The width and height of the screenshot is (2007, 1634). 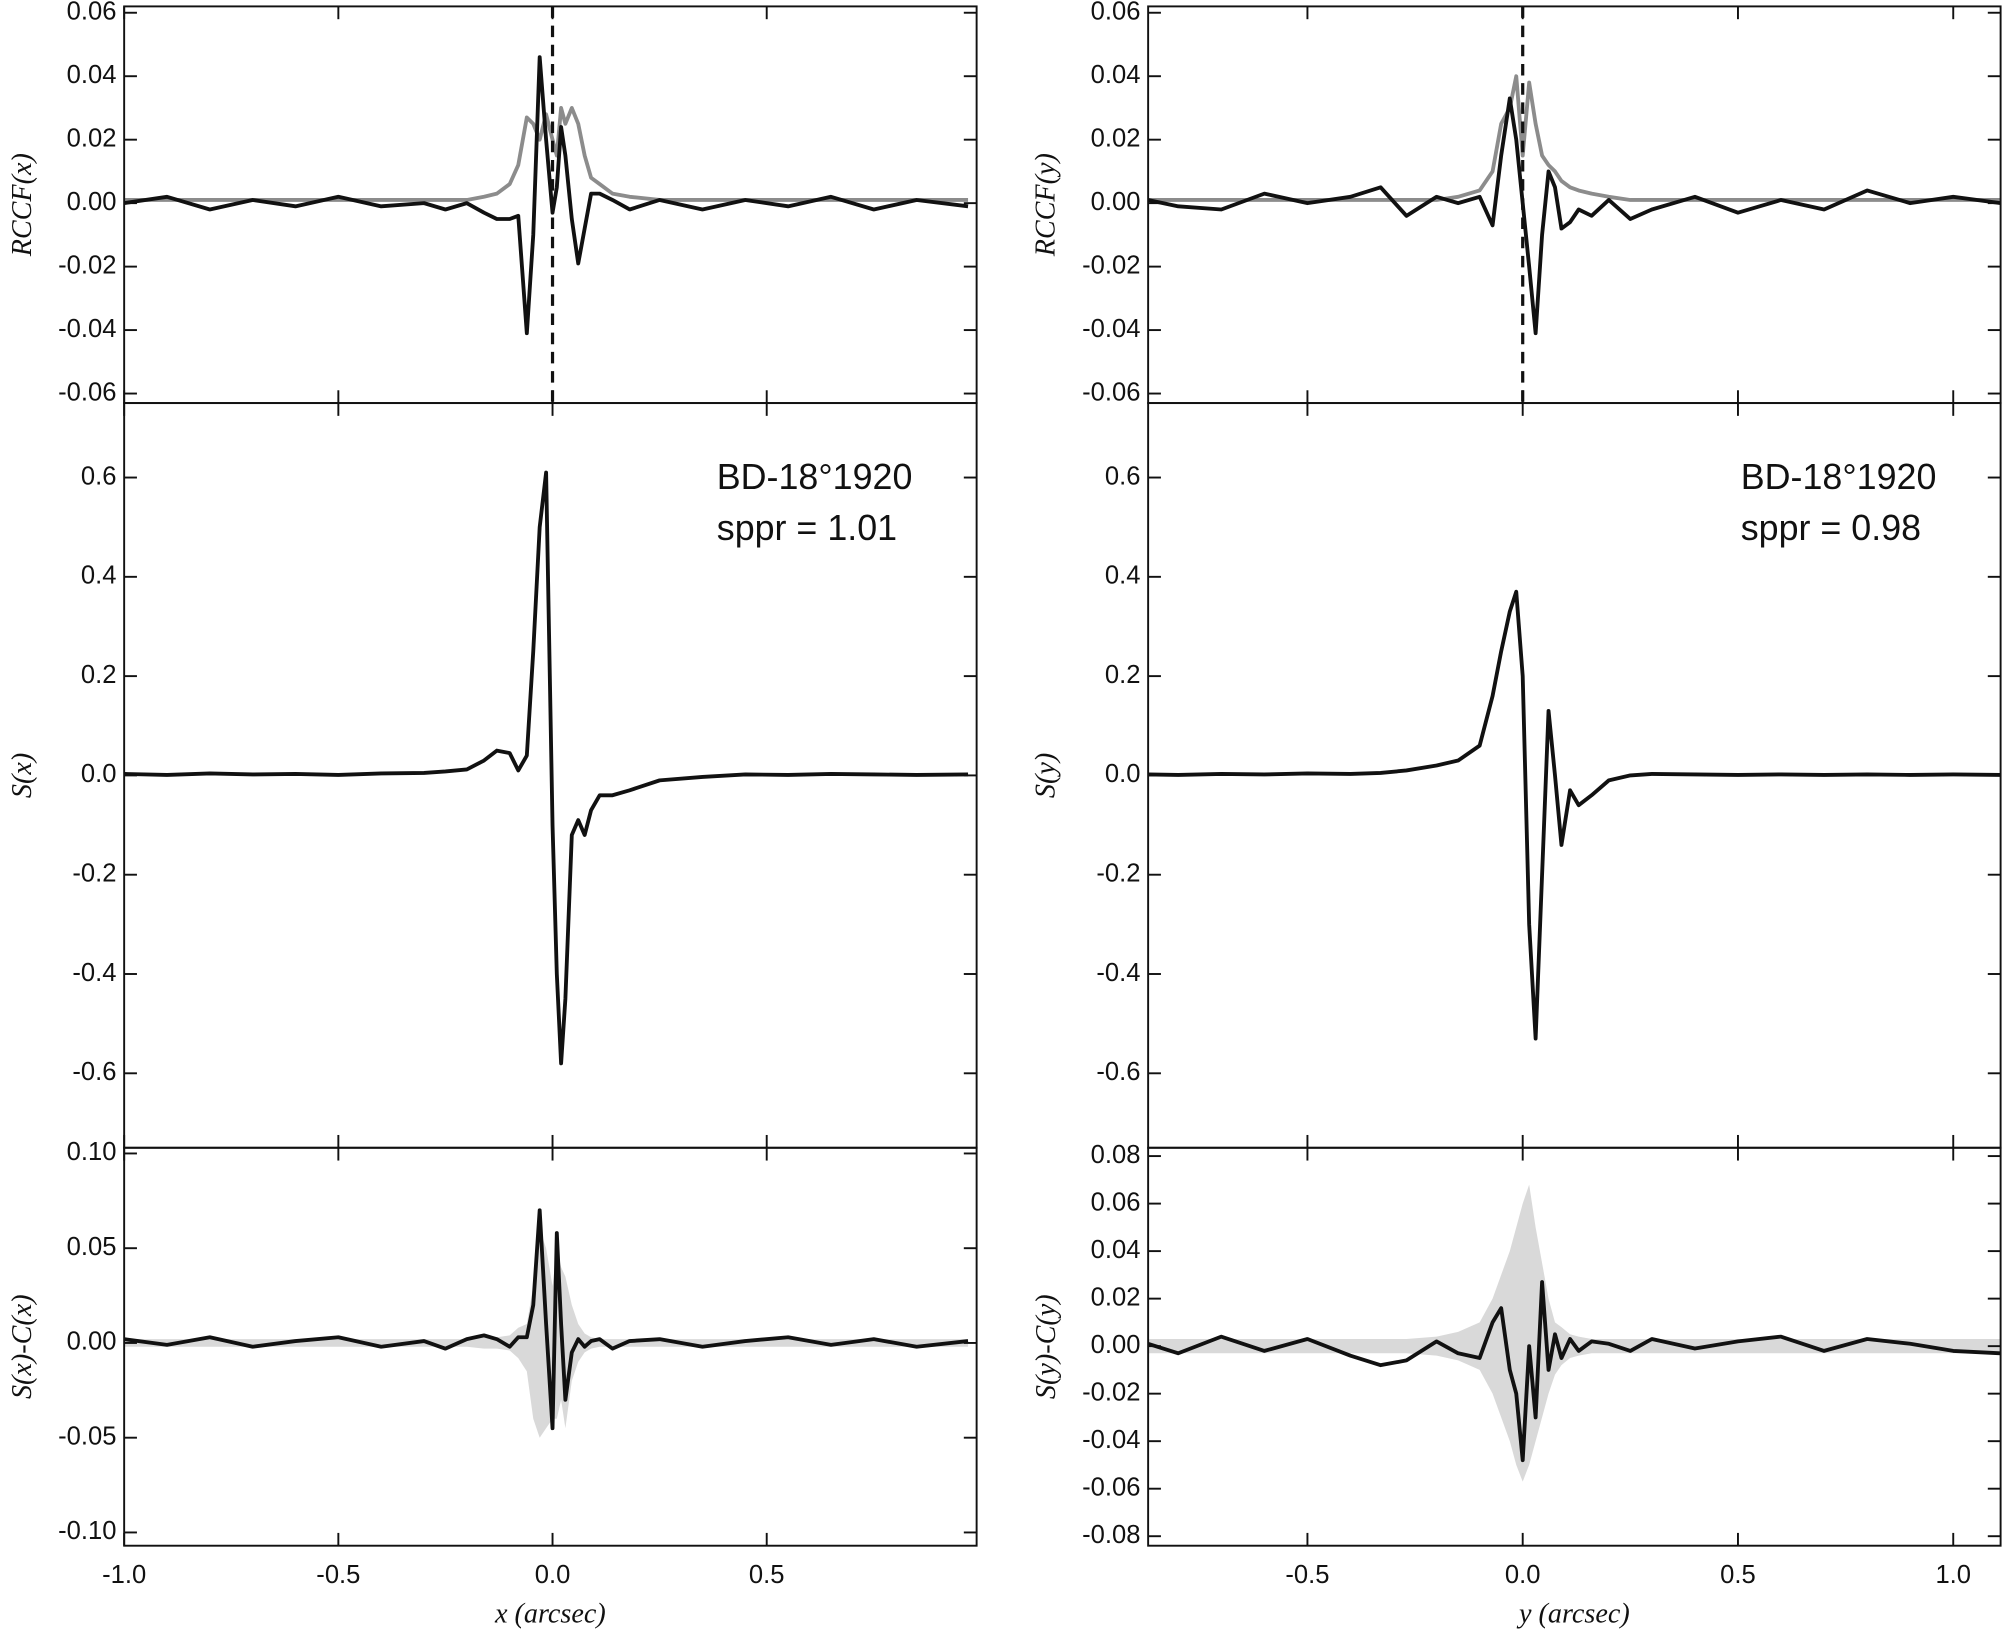 I want to click on y-axis-label: RCCF(y), so click(x=1046, y=205).